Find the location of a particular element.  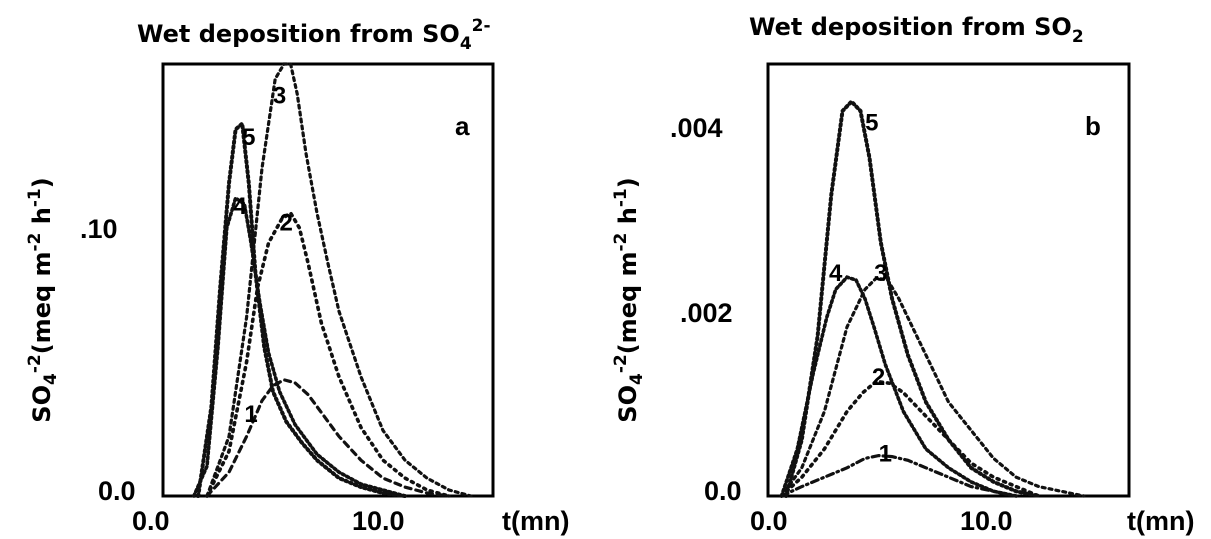

curve-labels-group-b: 1 2 3 4 5 is located at coordinates (860, 289).